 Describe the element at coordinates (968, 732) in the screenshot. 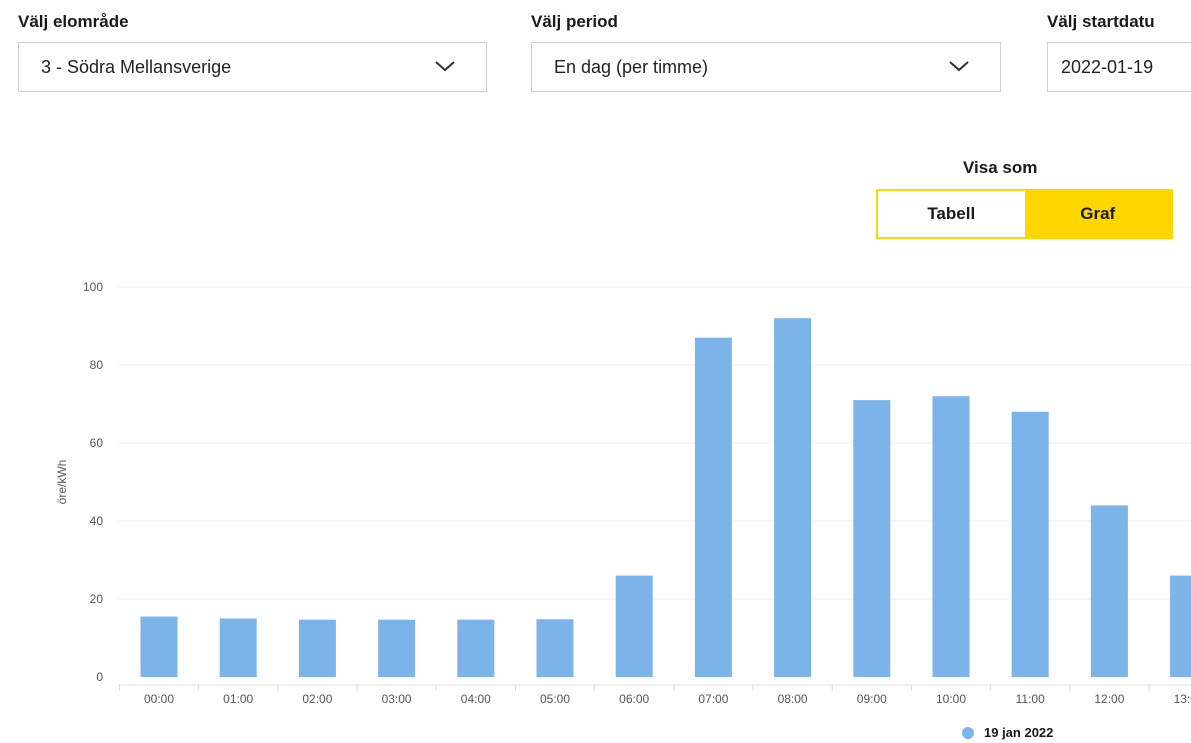

I see `legend-marker` at that location.